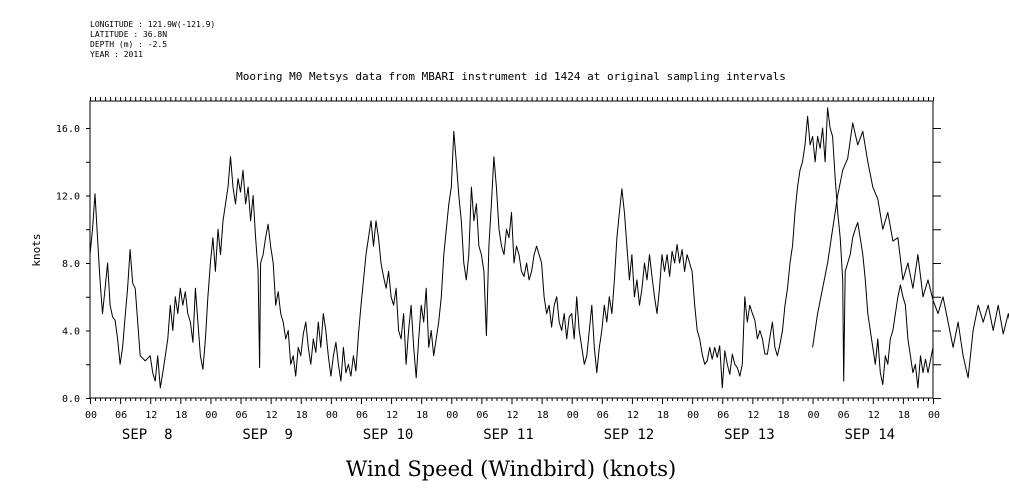 This screenshot has width=1009, height=504. I want to click on x-day-label: SEP 11, so click(508, 435).